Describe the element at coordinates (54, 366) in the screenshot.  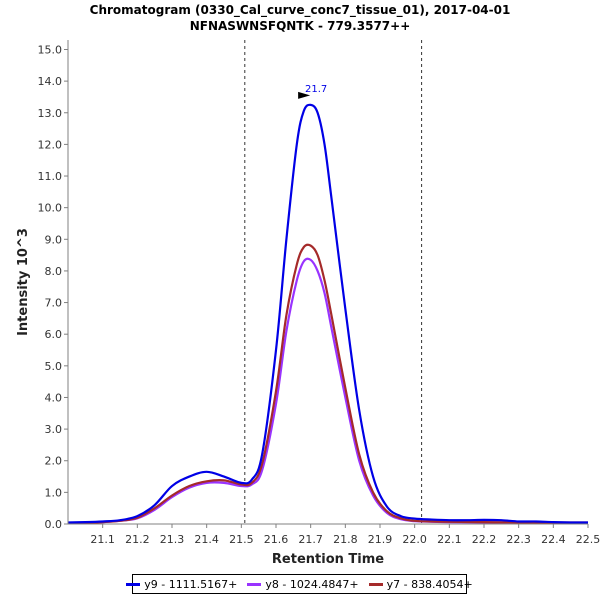
I see `y-tick-label: 5.0` at that location.